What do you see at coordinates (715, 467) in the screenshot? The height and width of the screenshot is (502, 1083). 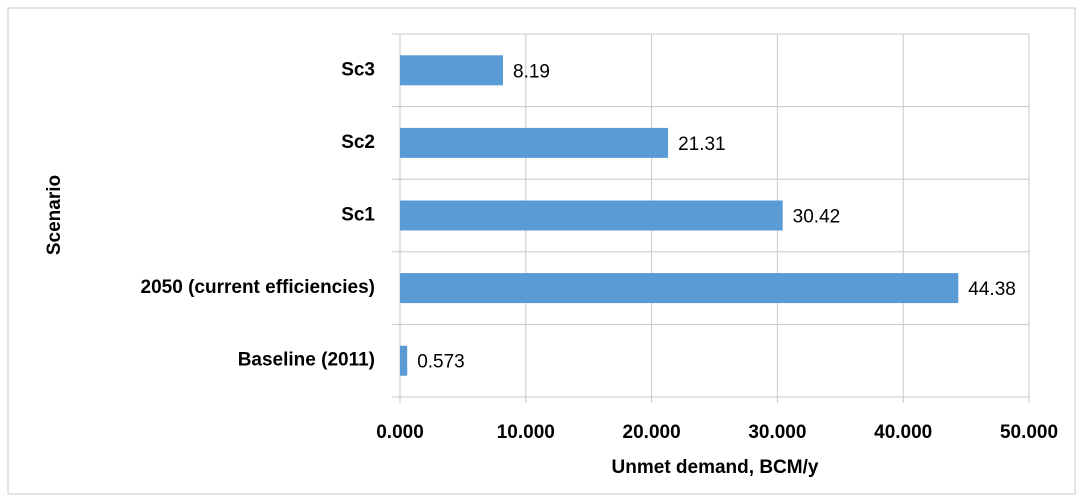 I see `x-axis-title: Unmet demand, BCM/y` at bounding box center [715, 467].